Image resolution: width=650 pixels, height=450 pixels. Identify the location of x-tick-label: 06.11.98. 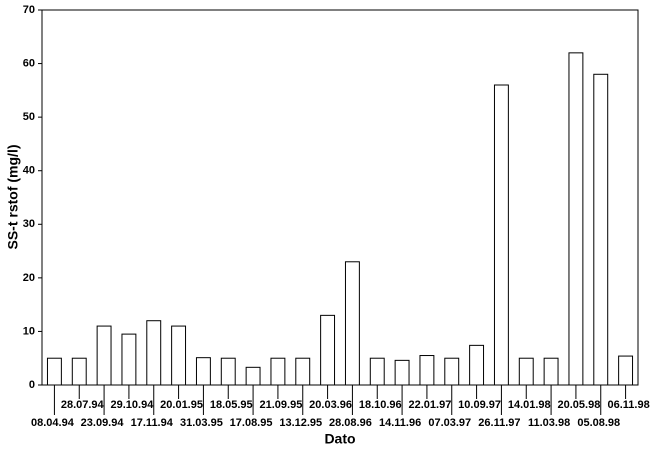
(628, 405).